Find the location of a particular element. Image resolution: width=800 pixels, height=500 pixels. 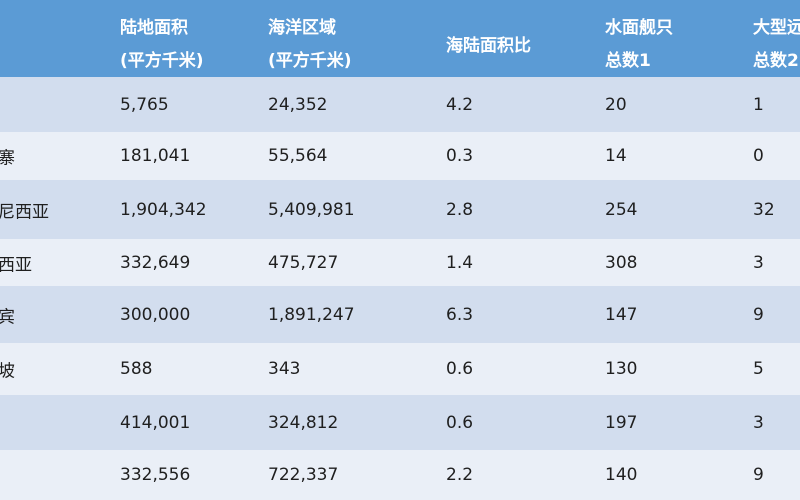

cell-land-area: 332,649 is located at coordinates (155, 262).